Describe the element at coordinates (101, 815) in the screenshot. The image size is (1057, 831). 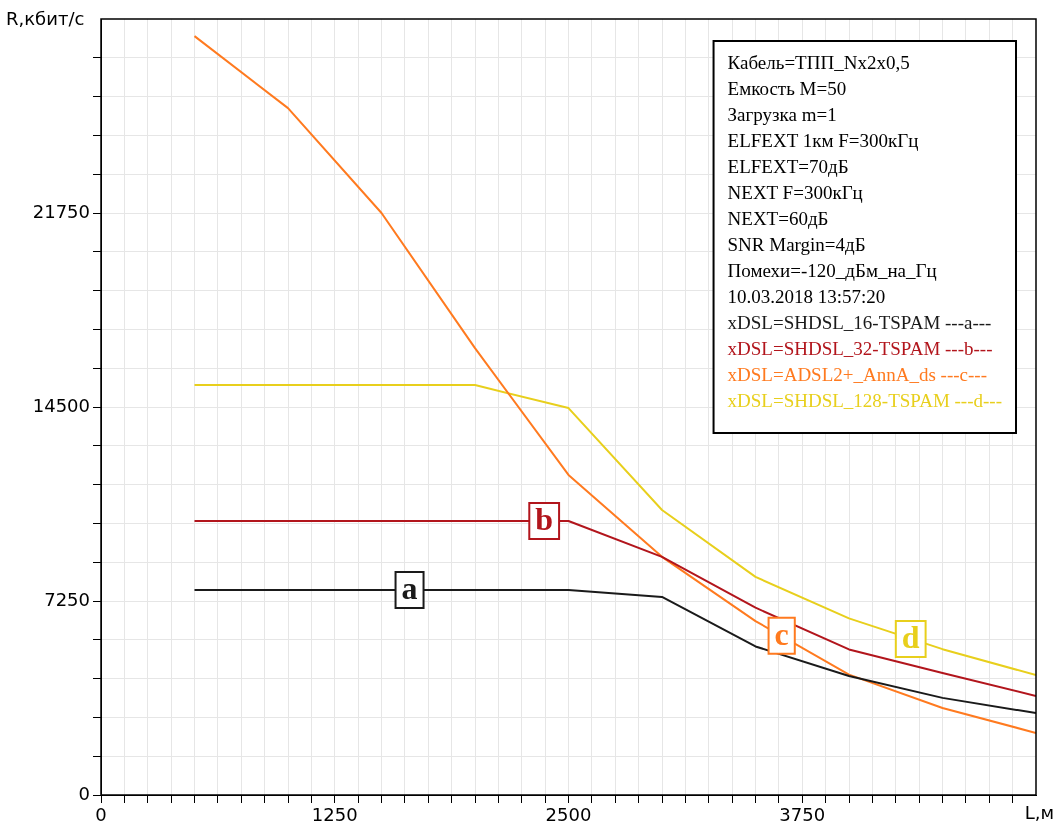
I see `x-tick-label: 0` at that location.